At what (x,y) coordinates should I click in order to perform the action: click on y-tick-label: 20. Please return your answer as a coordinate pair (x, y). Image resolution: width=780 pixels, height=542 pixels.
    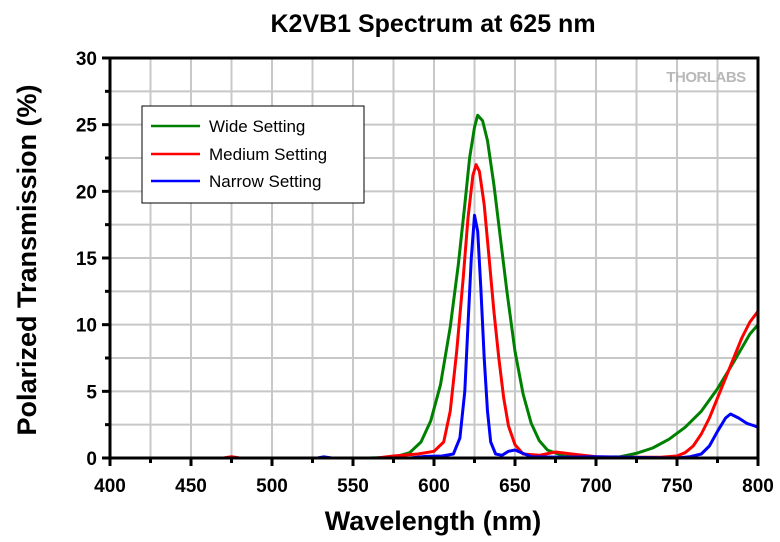
    Looking at the image, I should click on (86, 192).